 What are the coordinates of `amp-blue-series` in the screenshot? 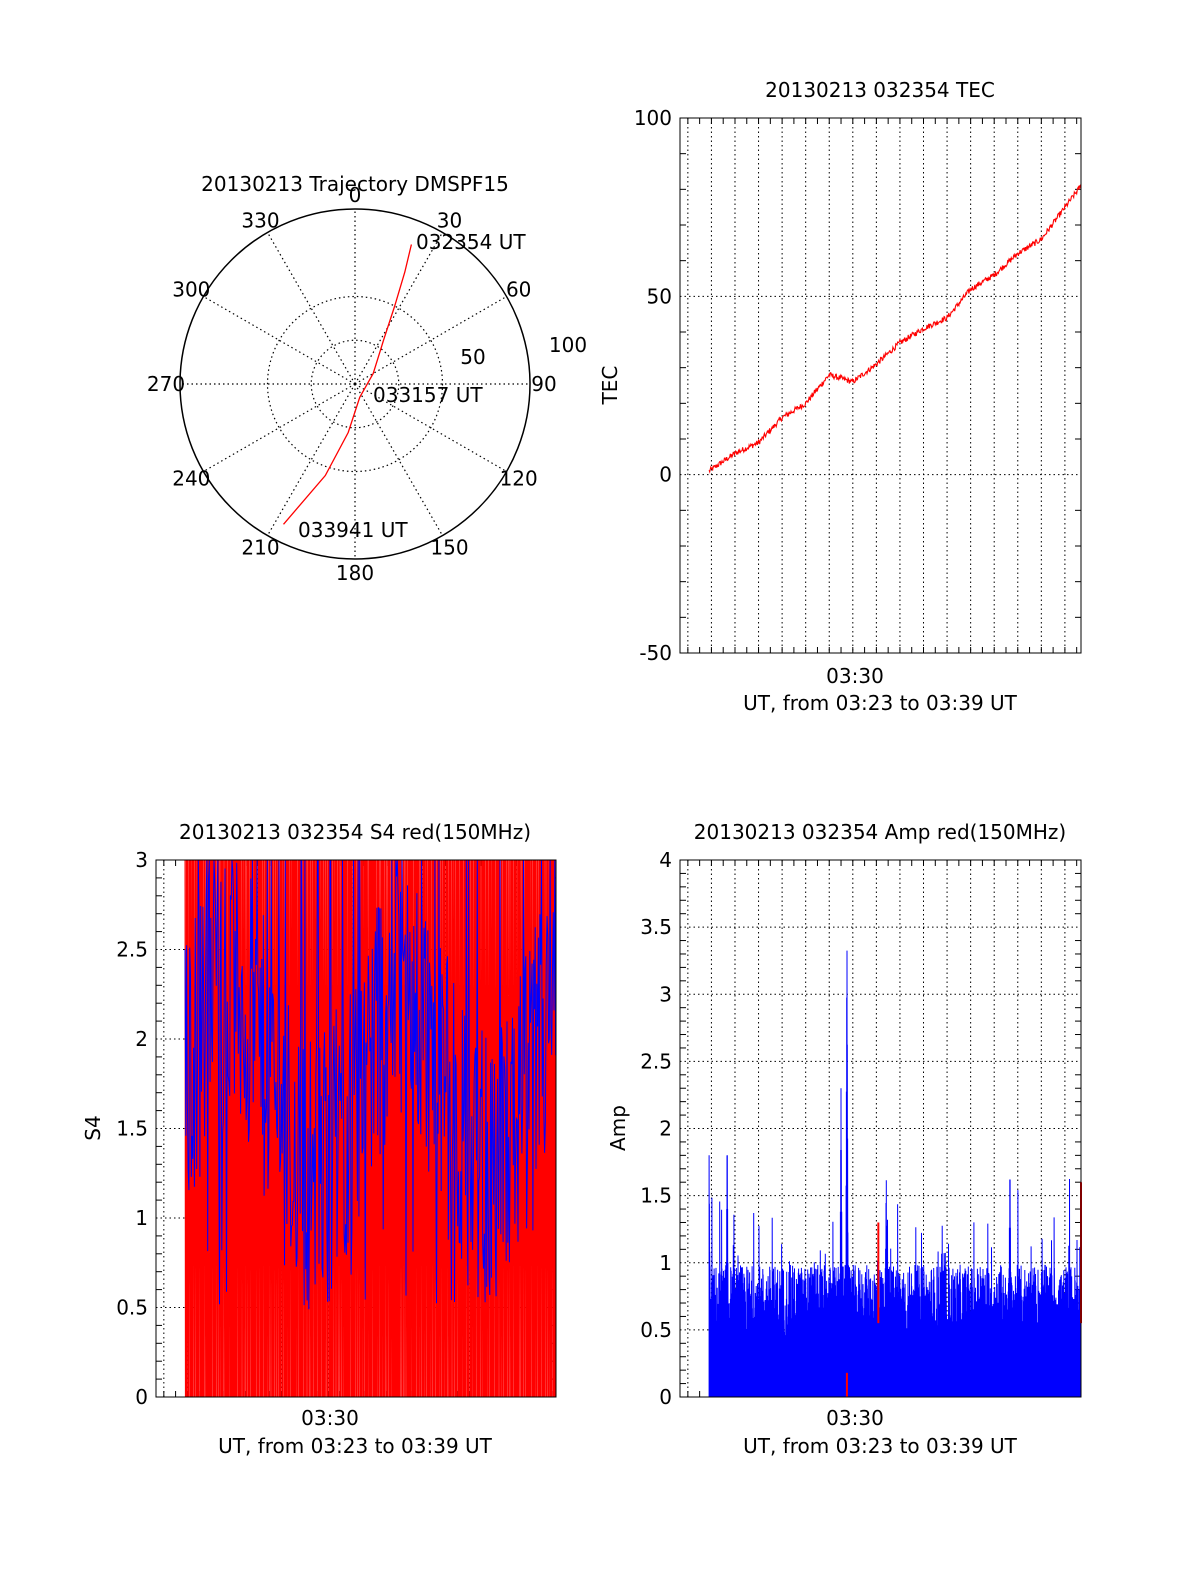 It's located at (895, 1174).